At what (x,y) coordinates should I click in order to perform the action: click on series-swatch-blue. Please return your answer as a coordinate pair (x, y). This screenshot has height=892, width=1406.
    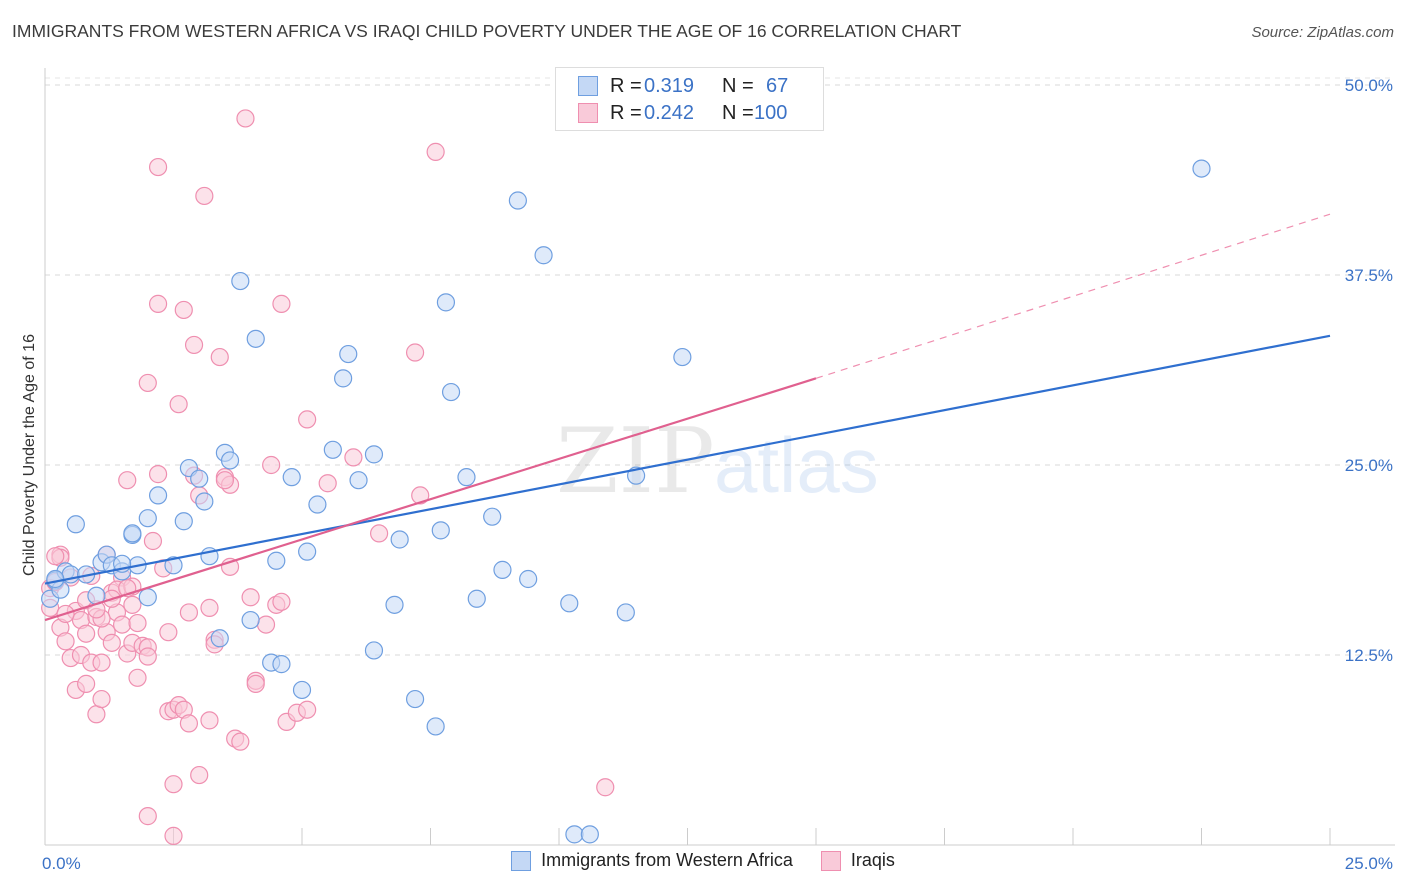
    Looking at the image, I should click on (521, 860).